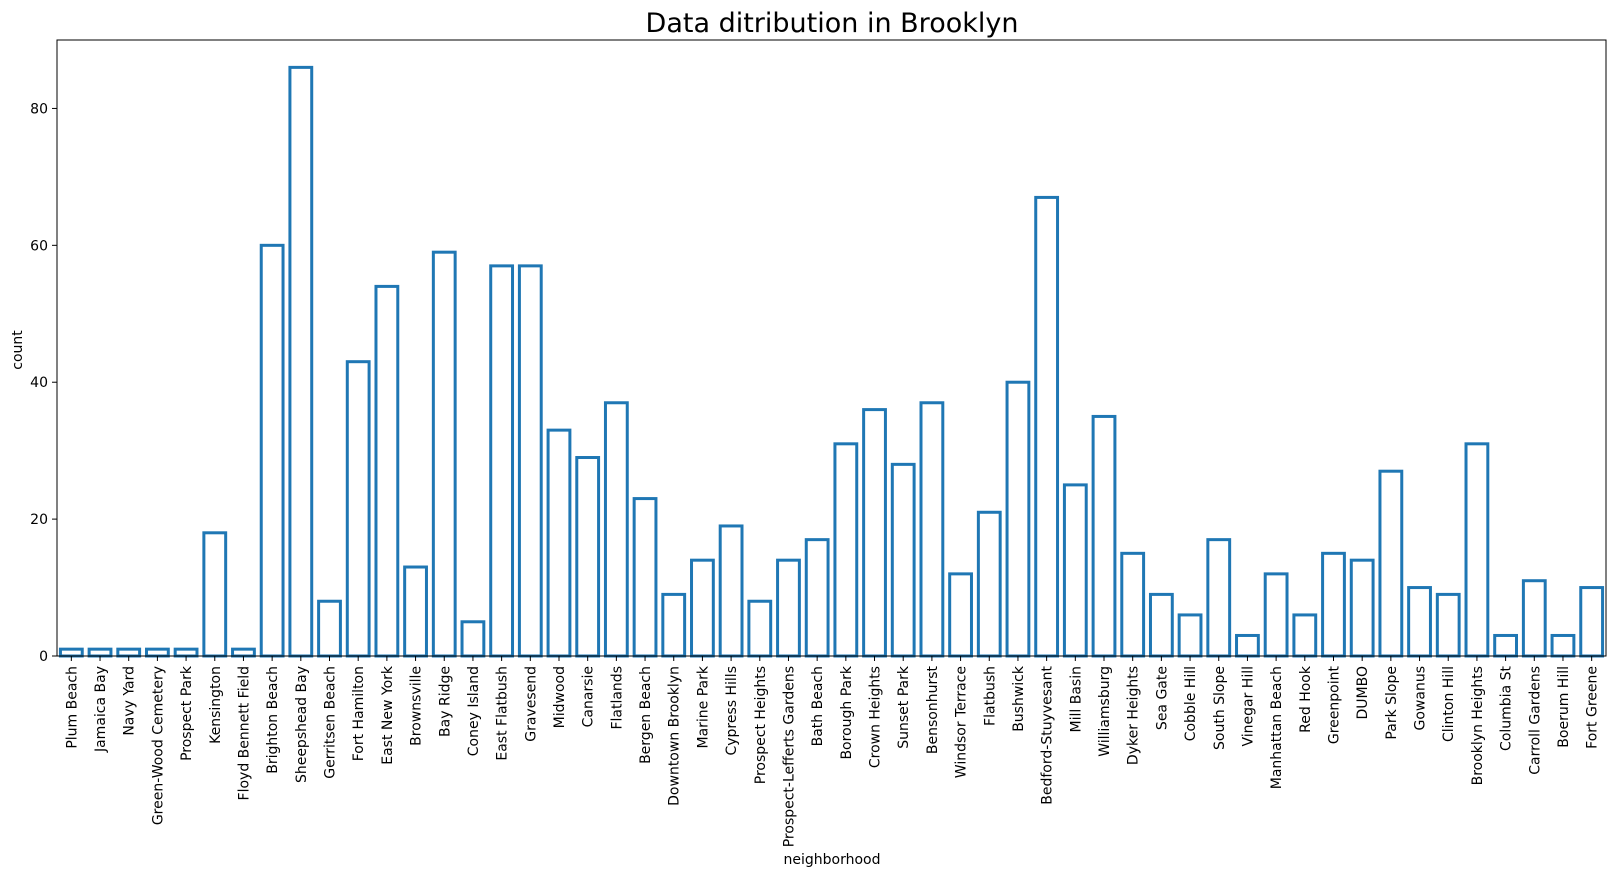 The image size is (1616, 879). I want to click on x-tick-label: Prospect Park, so click(187, 713).